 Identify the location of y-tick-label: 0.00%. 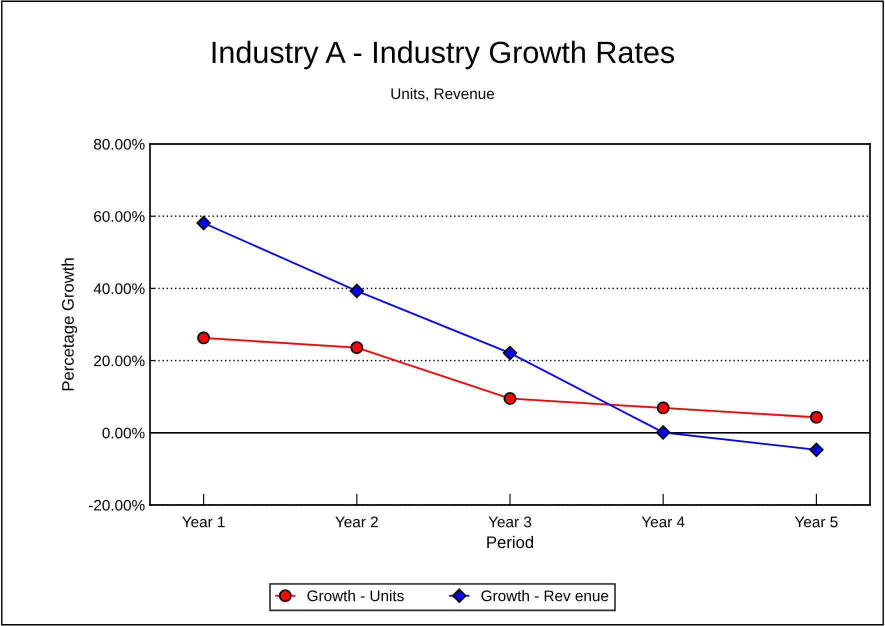
(123, 433).